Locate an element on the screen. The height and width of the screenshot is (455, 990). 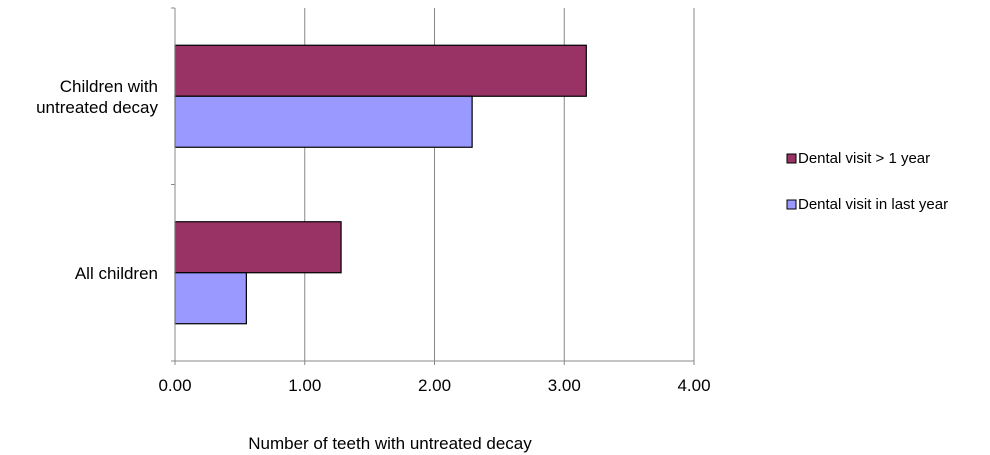
x-tick-label: 0.00 is located at coordinates (174, 385).